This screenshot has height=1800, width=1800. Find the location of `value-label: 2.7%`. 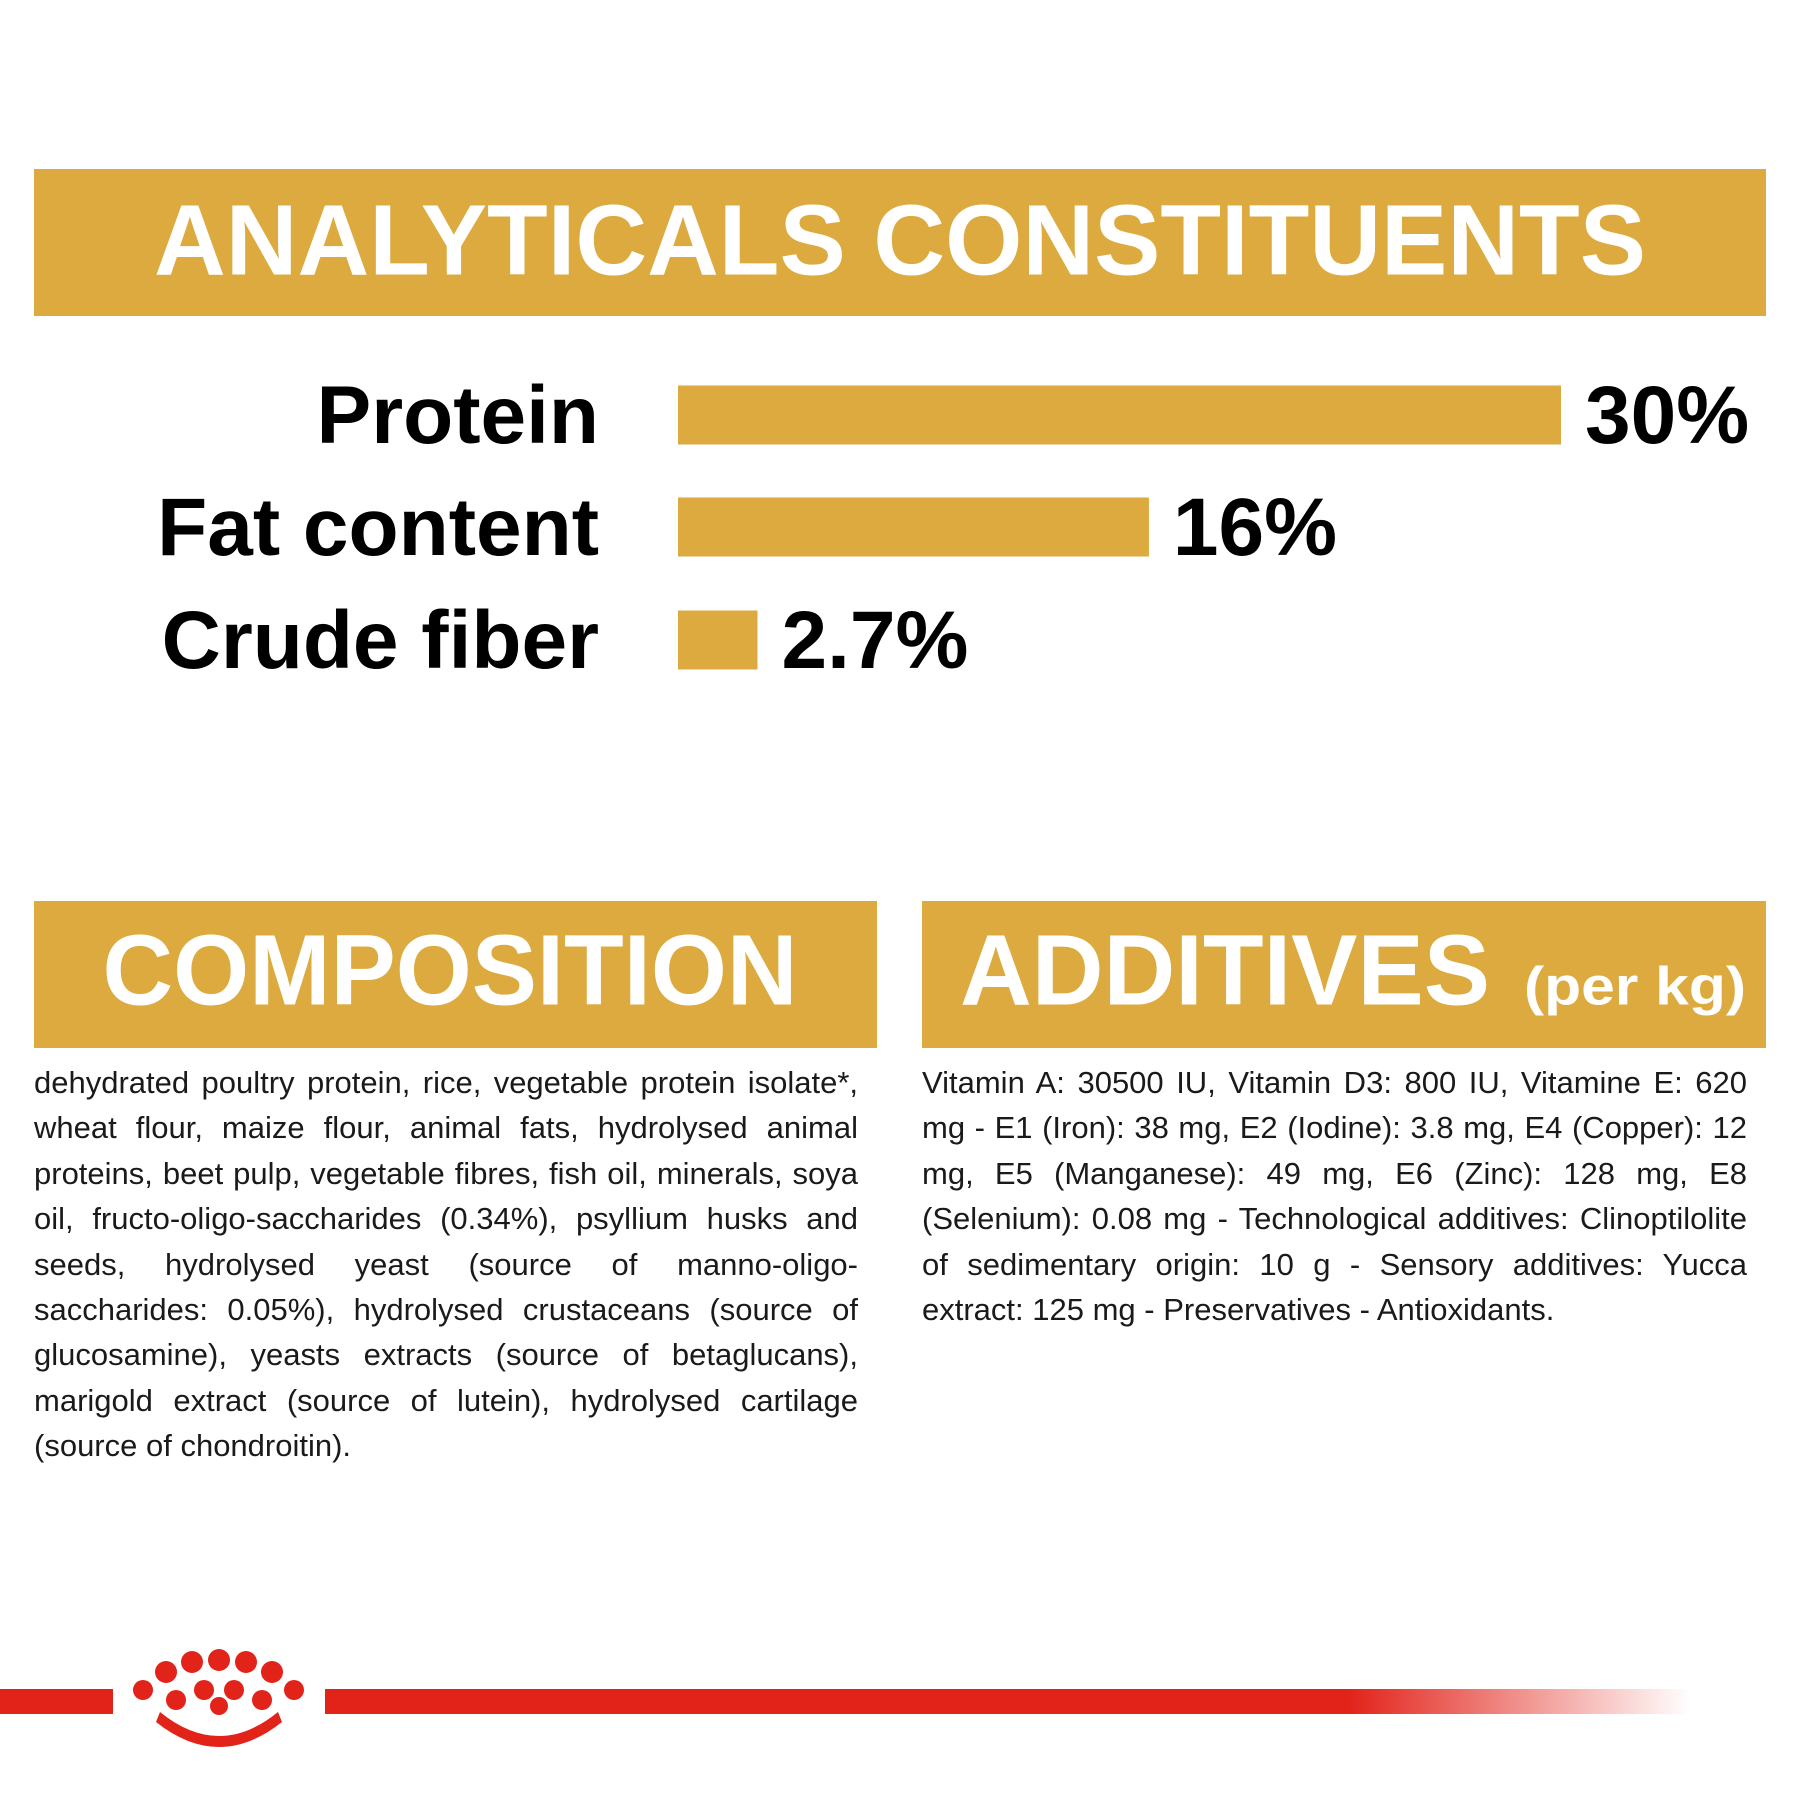

value-label: 2.7% is located at coordinates (874, 640).